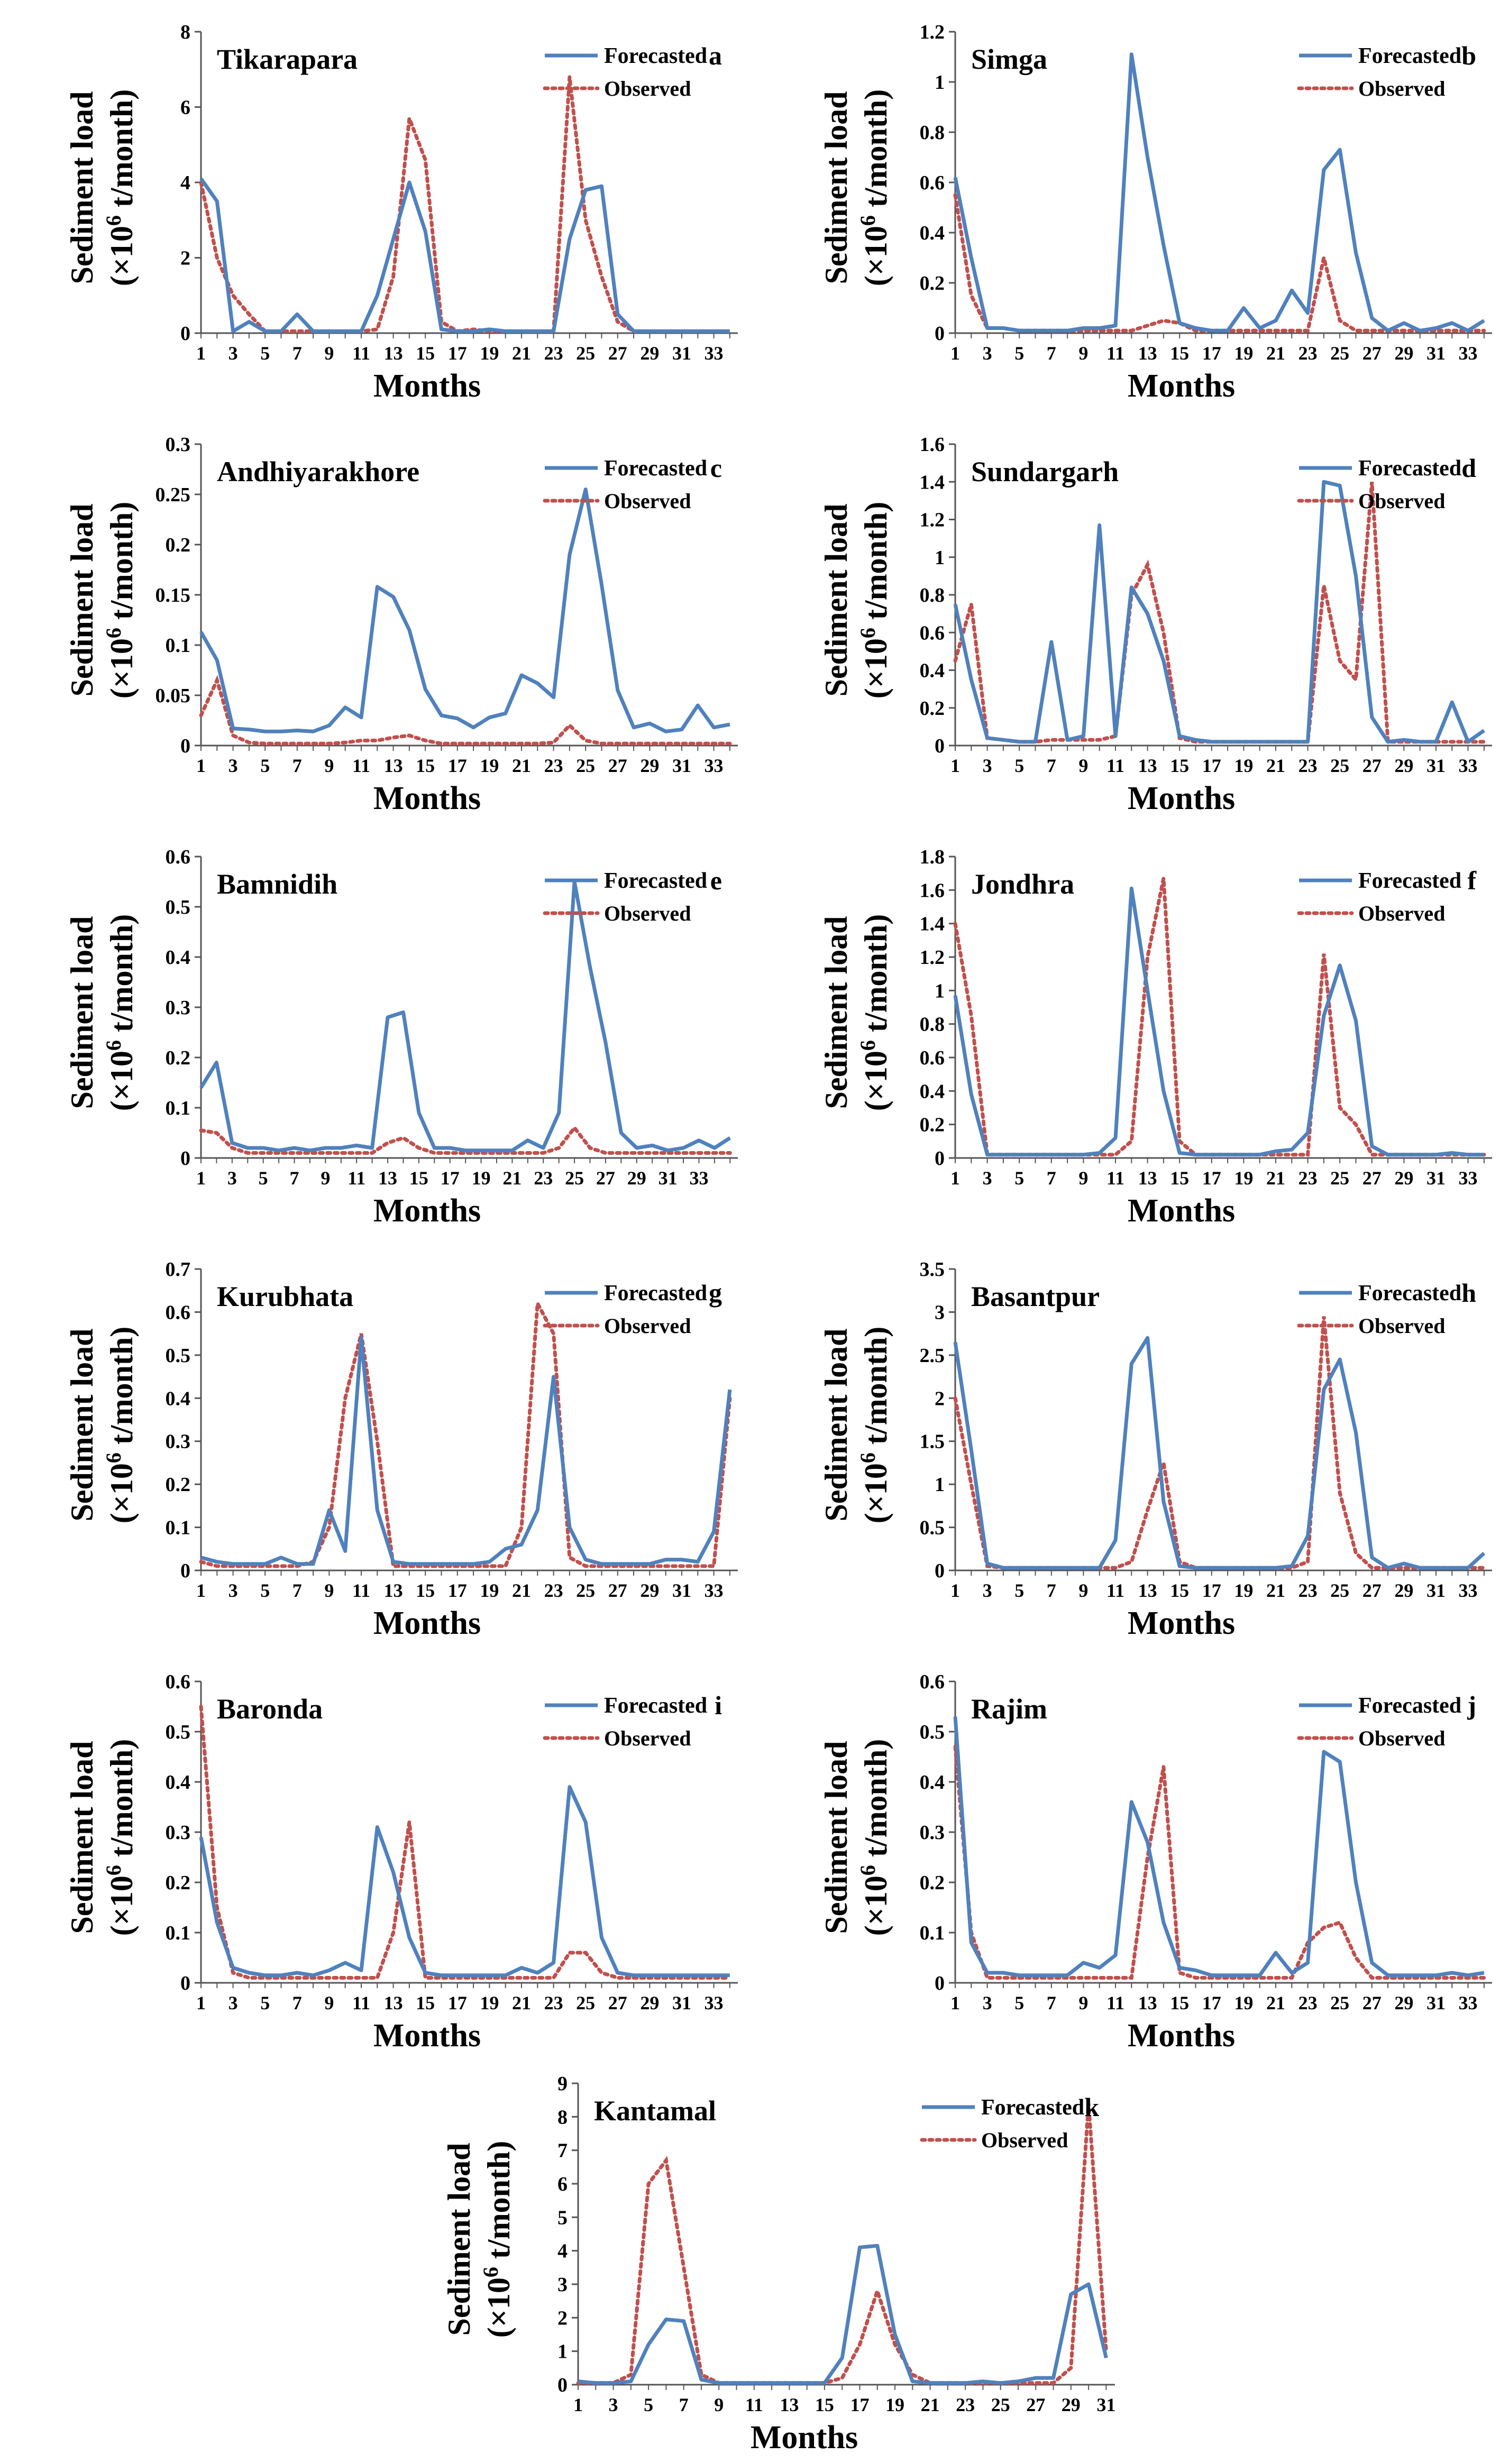 The image size is (1509, 2464). What do you see at coordinates (1009, 1709) in the screenshot?
I see `chart-title: Rajim` at bounding box center [1009, 1709].